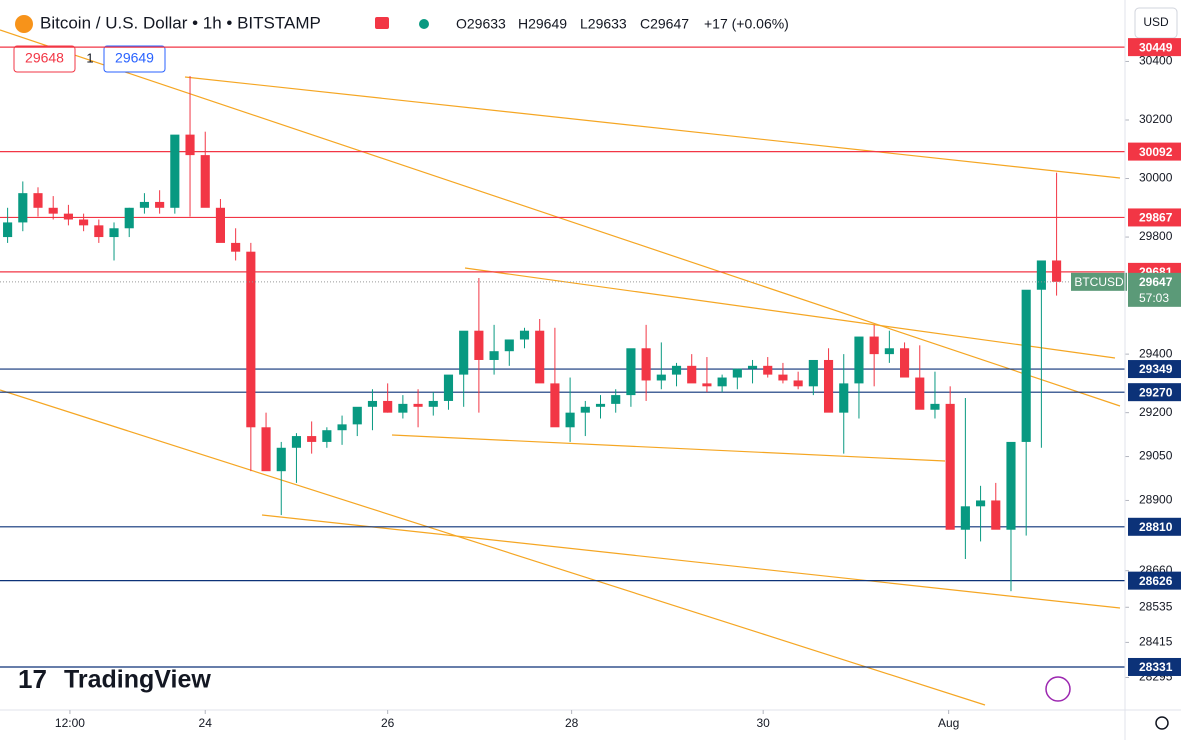 The image size is (1181, 740). What do you see at coordinates (652, 127) in the screenshot?
I see `trend-line` at bounding box center [652, 127].